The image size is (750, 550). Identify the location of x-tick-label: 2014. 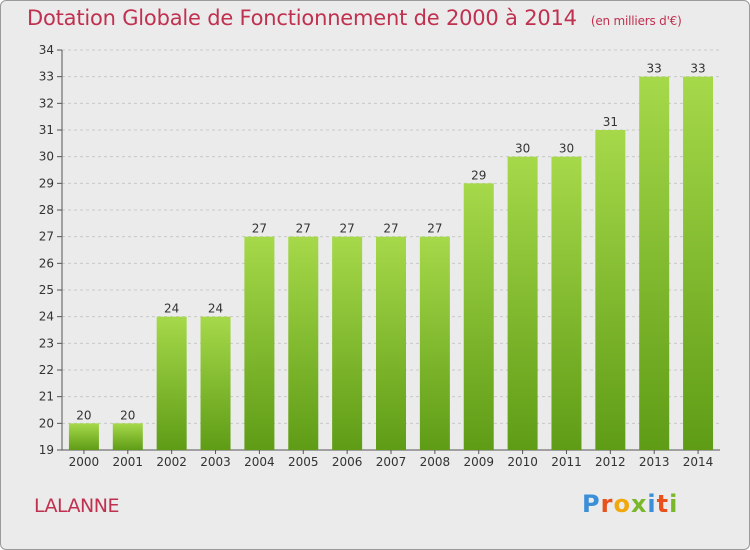
(698, 462).